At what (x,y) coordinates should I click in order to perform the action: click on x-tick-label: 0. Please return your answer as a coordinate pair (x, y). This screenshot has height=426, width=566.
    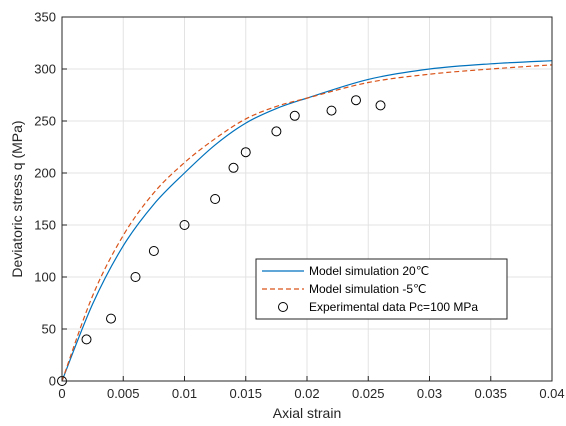
    Looking at the image, I should click on (61, 393).